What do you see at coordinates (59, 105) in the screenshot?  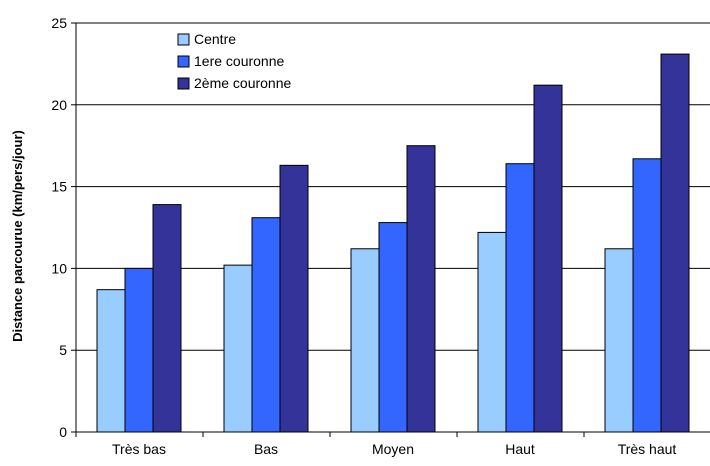 I see `y-tick-label: 20` at bounding box center [59, 105].